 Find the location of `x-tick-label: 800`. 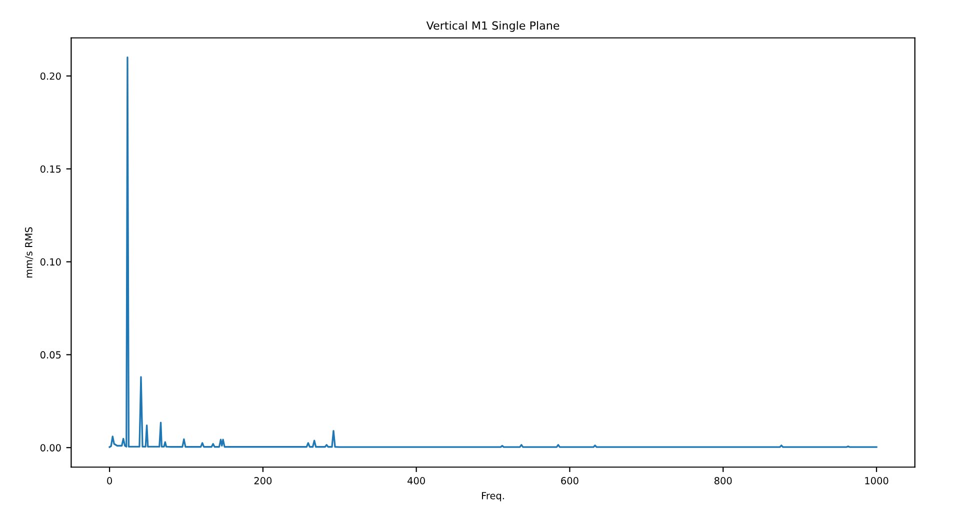

x-tick-label: 800 is located at coordinates (723, 480).